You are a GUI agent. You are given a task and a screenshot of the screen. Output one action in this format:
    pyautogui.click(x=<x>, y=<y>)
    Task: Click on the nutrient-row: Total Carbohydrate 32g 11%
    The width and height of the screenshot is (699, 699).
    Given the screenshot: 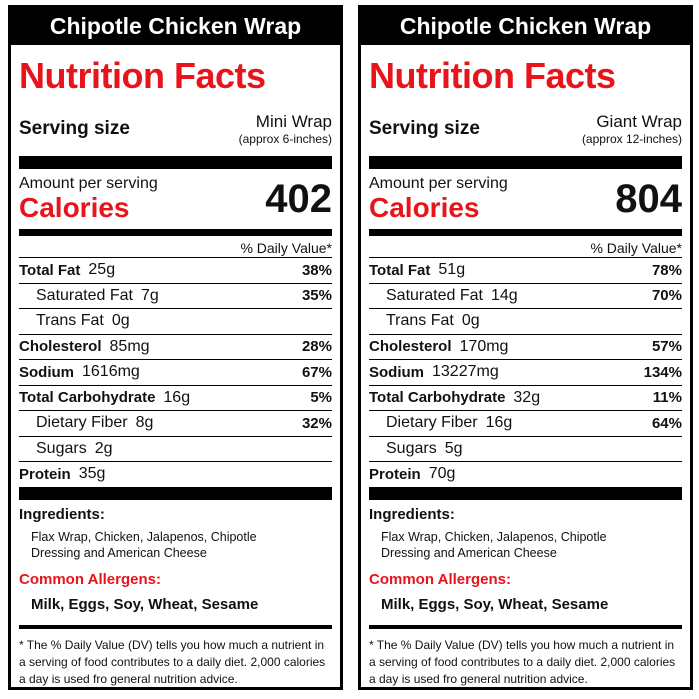 What is the action you would take?
    pyautogui.click(x=525, y=398)
    